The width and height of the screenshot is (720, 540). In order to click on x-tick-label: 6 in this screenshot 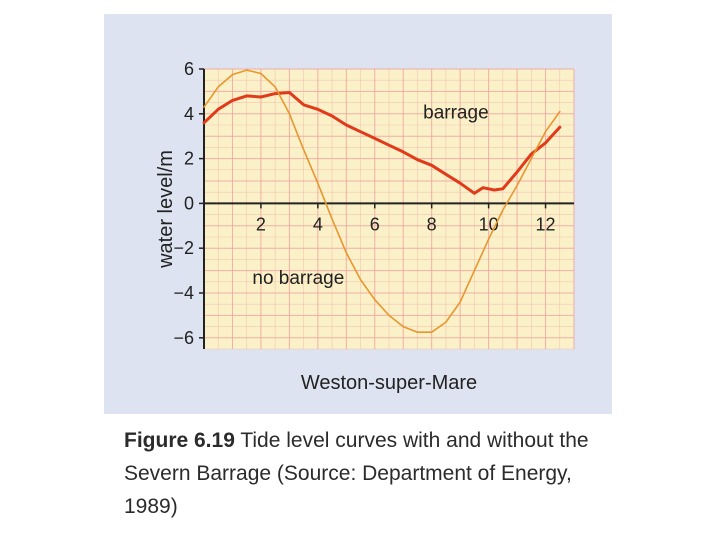, I will do `click(375, 224)`.